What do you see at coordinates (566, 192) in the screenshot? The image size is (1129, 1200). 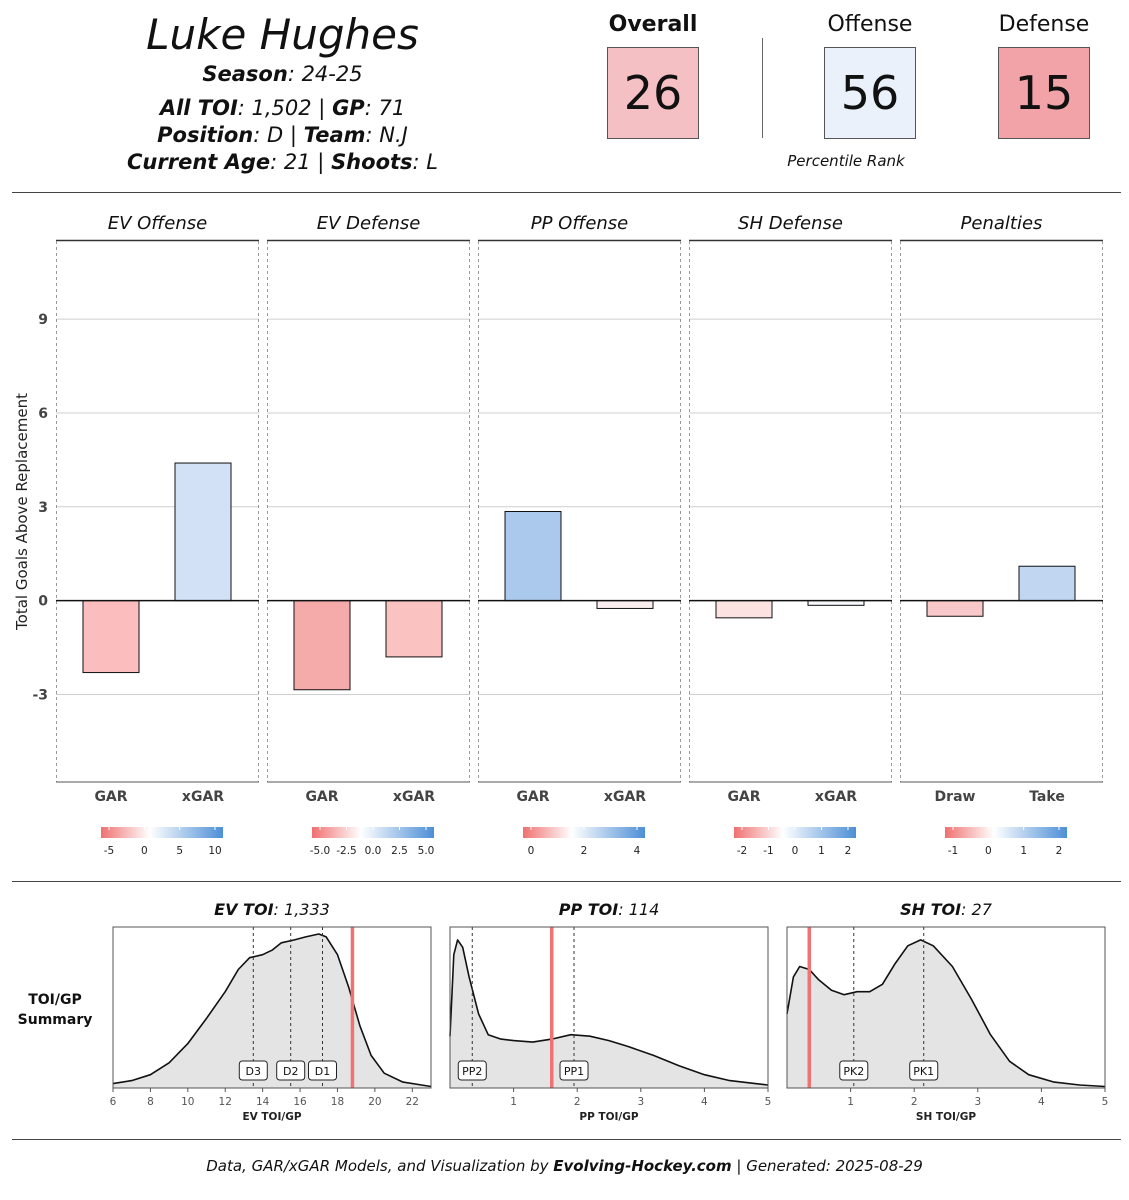 I see `header-divider` at bounding box center [566, 192].